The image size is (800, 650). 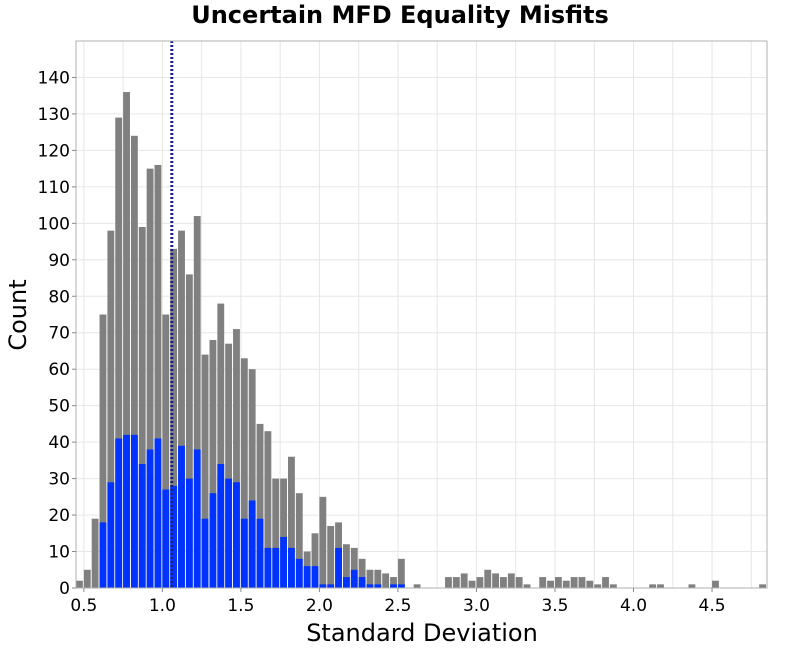 What do you see at coordinates (64, 589) in the screenshot?
I see `y-tick-label: 0` at bounding box center [64, 589].